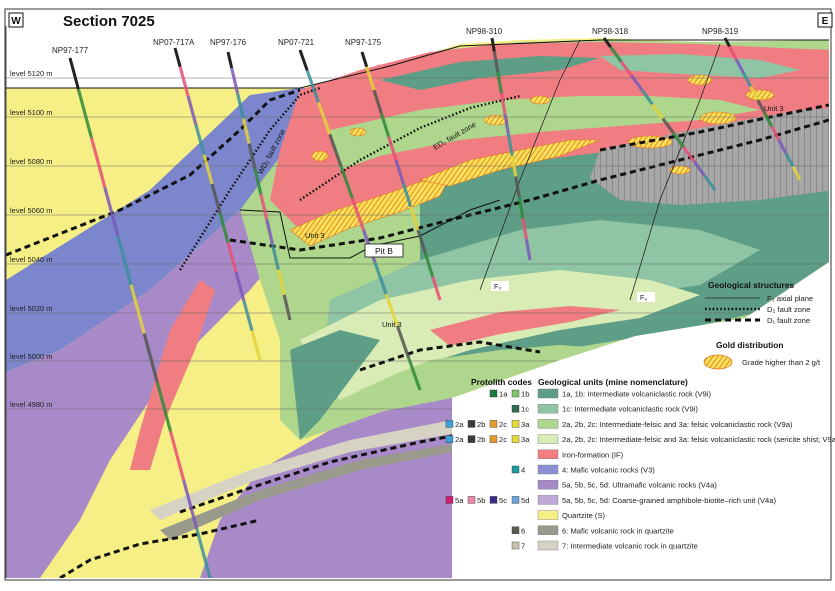 This screenshot has height=591, width=835. What do you see at coordinates (370, 229) in the screenshot?
I see `pit-b-outline` at bounding box center [370, 229].